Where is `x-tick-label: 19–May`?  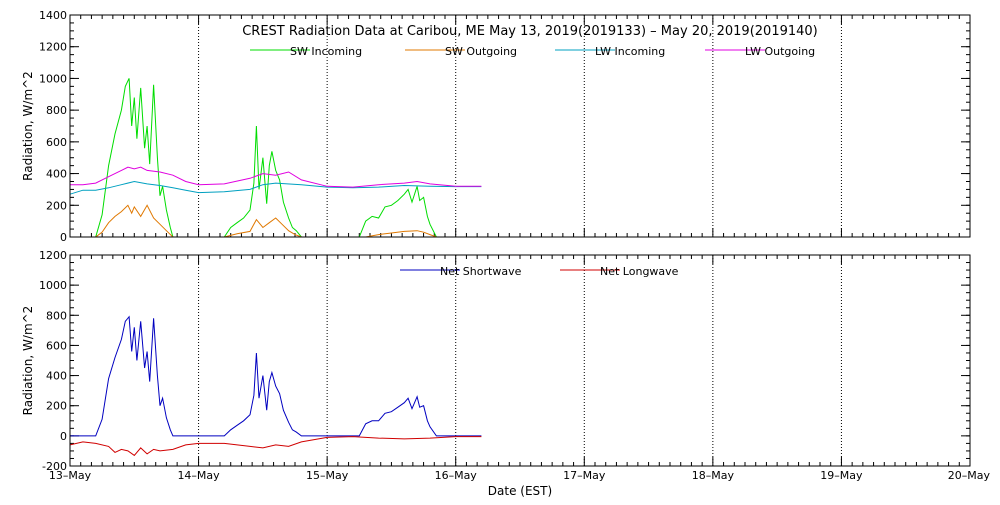
x-tick-label: 19–May is located at coordinates (841, 475).